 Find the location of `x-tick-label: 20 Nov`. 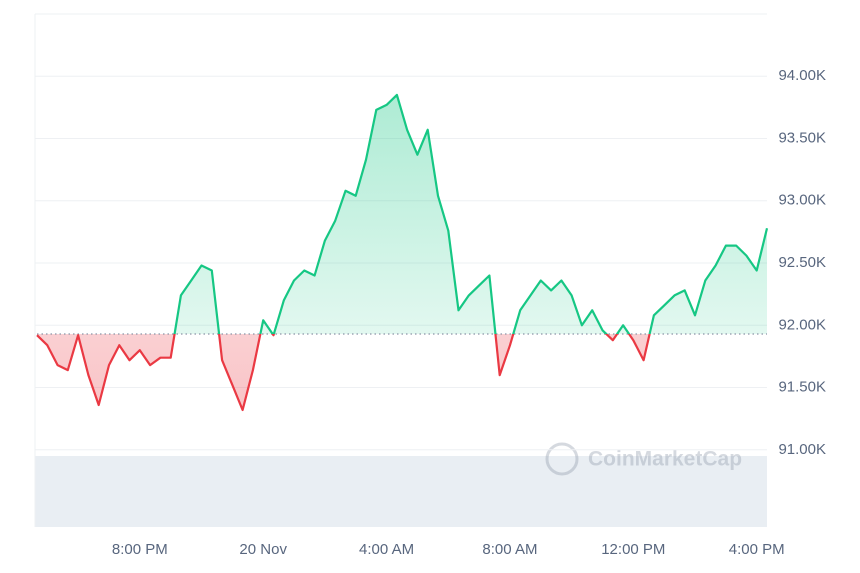

x-tick-label: 20 Nov is located at coordinates (263, 549).